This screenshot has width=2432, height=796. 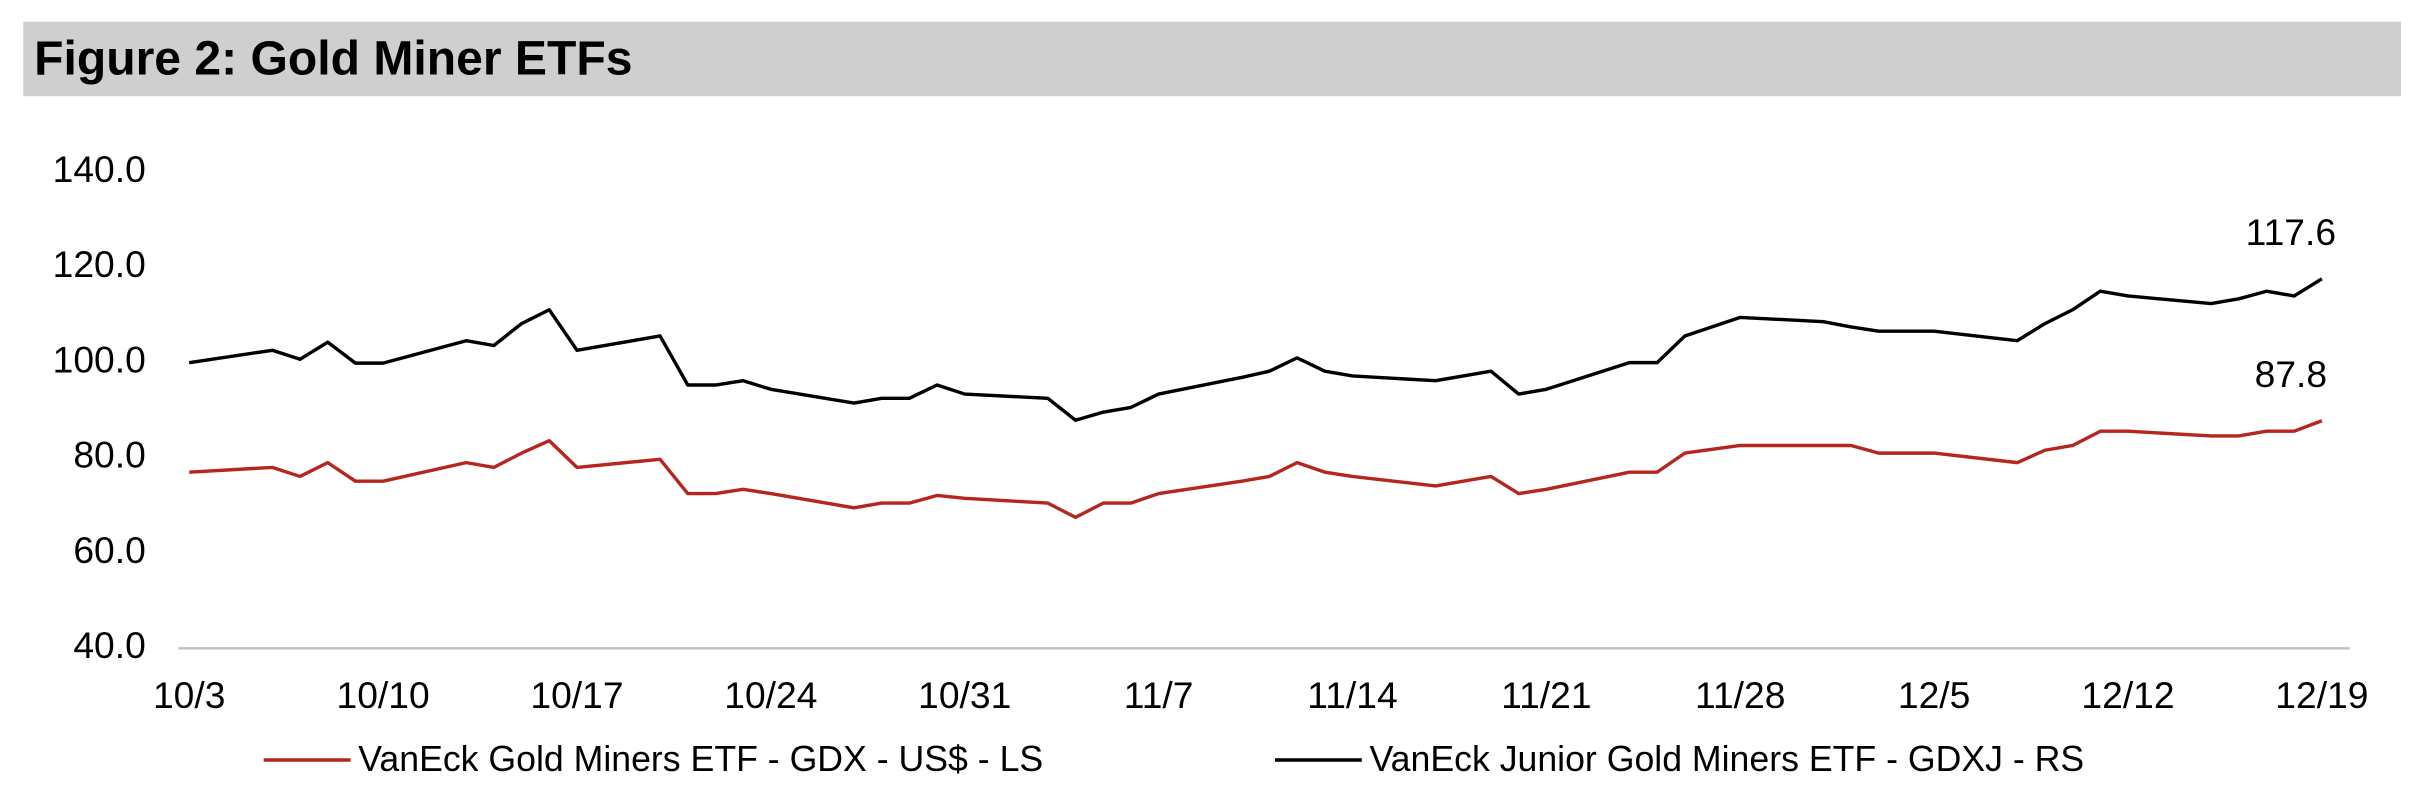 What do you see at coordinates (189, 695) in the screenshot?
I see `x-tick-label: 10/3` at bounding box center [189, 695].